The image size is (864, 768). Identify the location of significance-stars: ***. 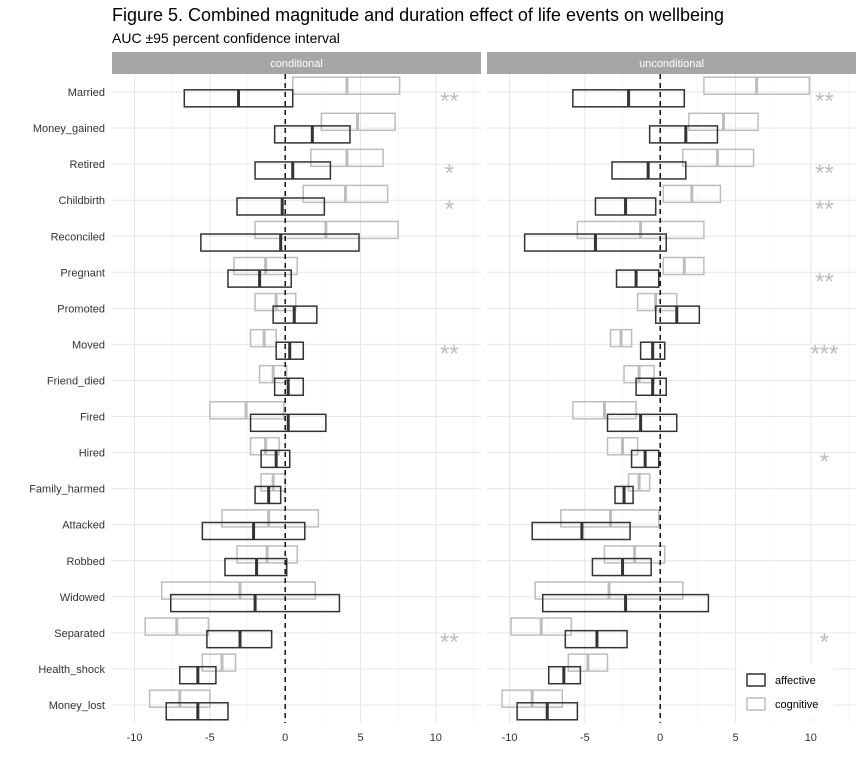
(824, 353).